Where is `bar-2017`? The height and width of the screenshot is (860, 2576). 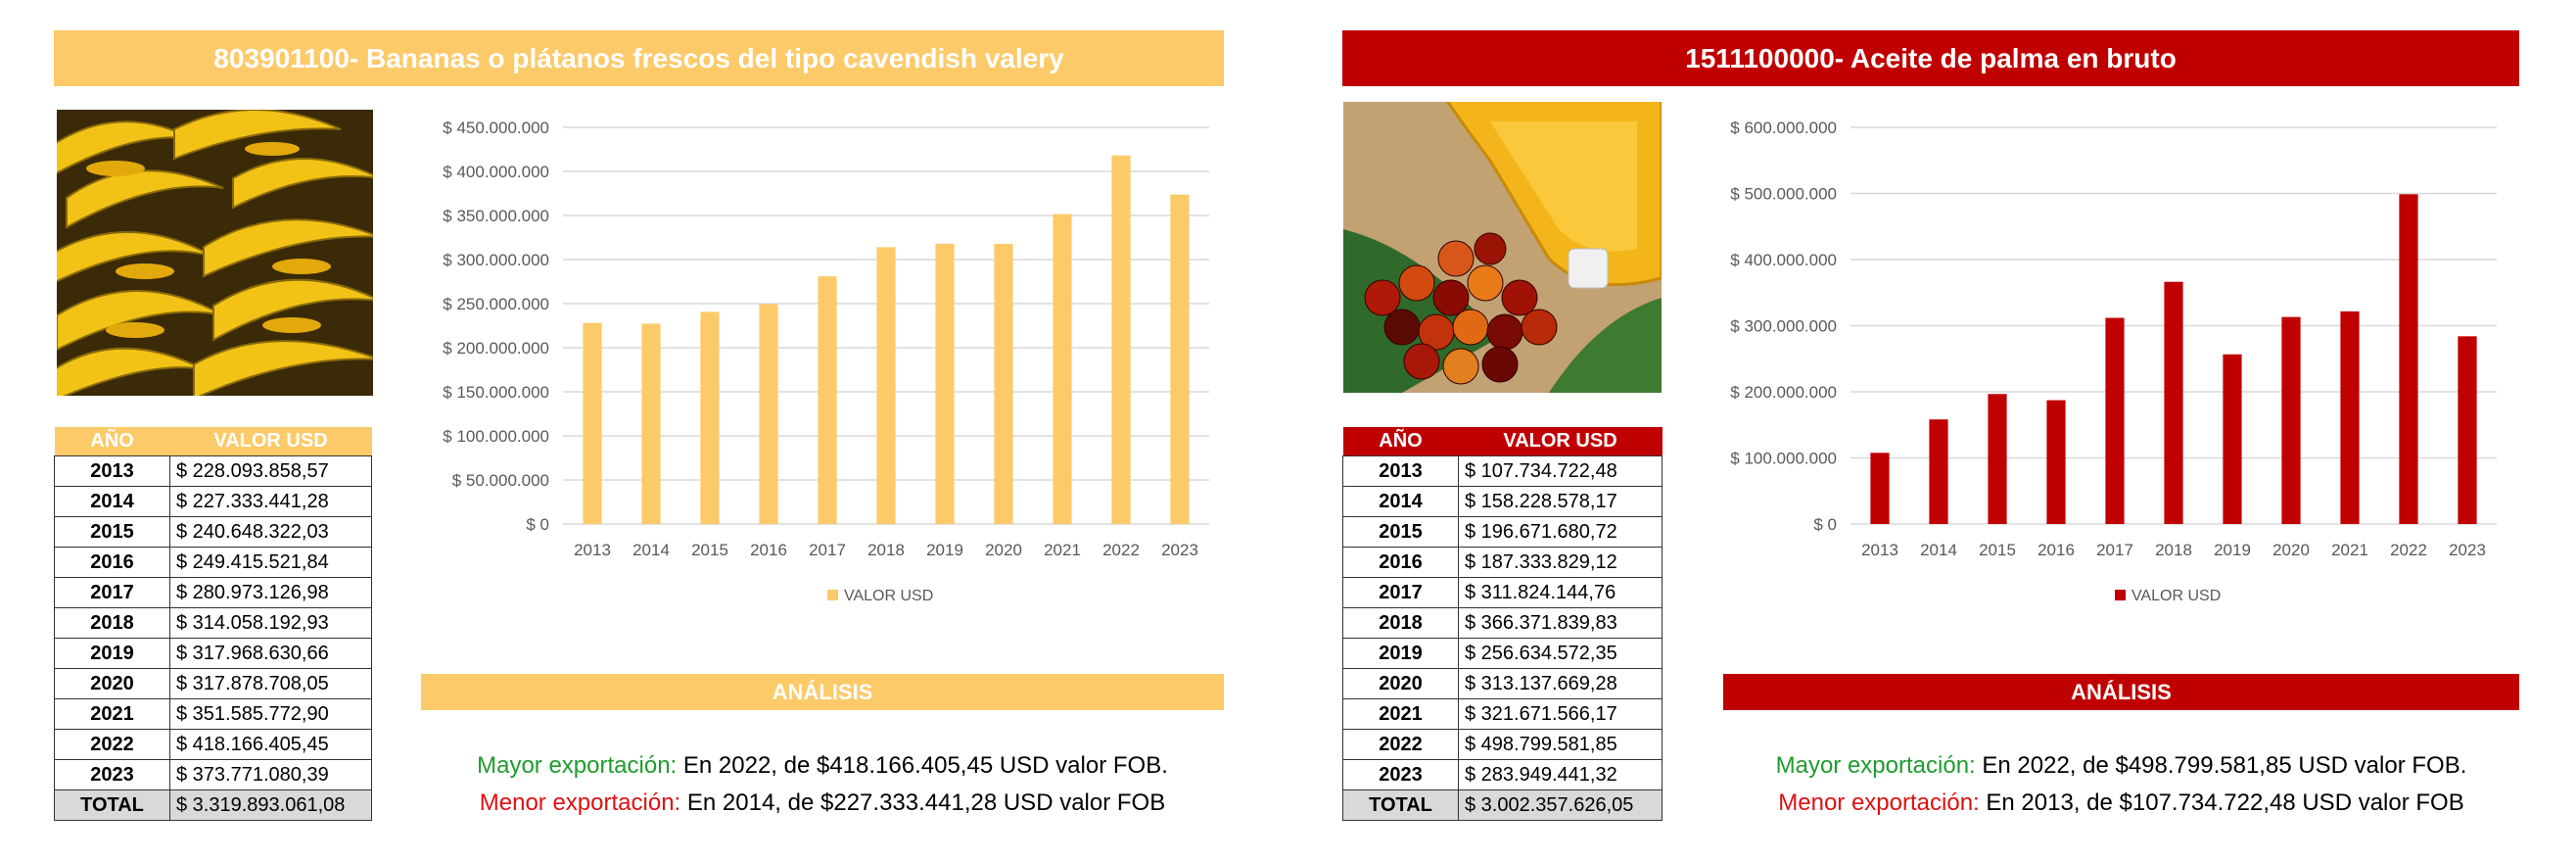 bar-2017 is located at coordinates (827, 400).